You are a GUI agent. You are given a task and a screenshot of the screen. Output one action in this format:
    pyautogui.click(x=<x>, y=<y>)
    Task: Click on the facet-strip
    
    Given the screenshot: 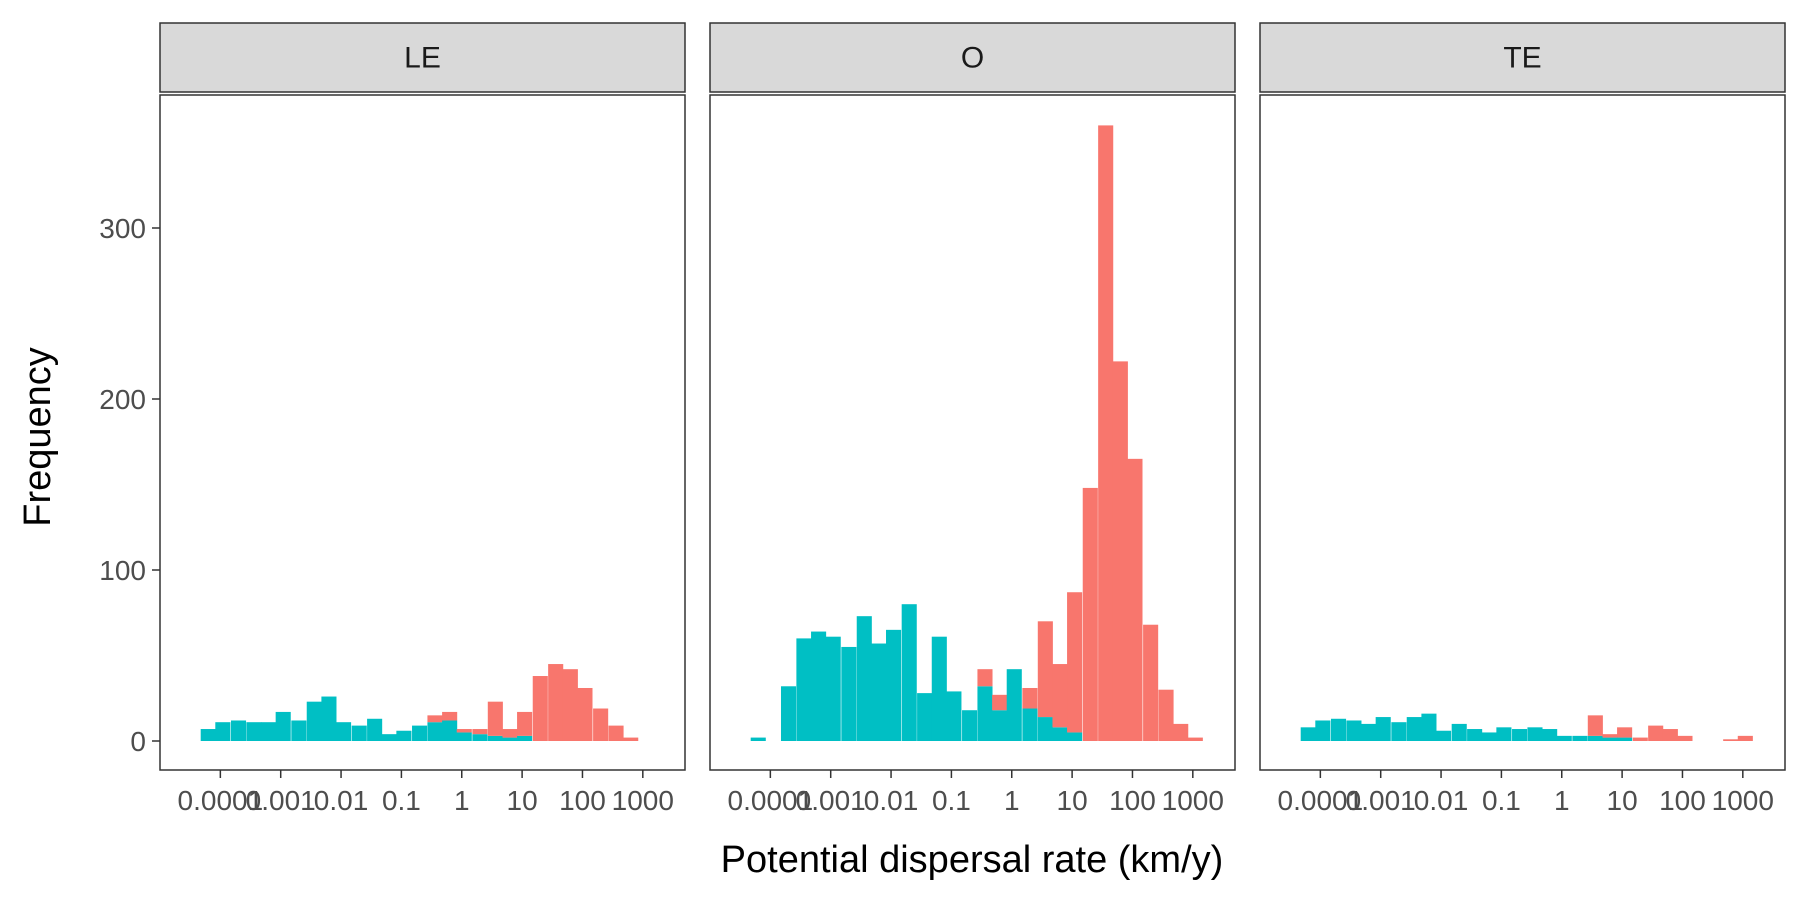 What is the action you would take?
    pyautogui.click(x=1522, y=57)
    